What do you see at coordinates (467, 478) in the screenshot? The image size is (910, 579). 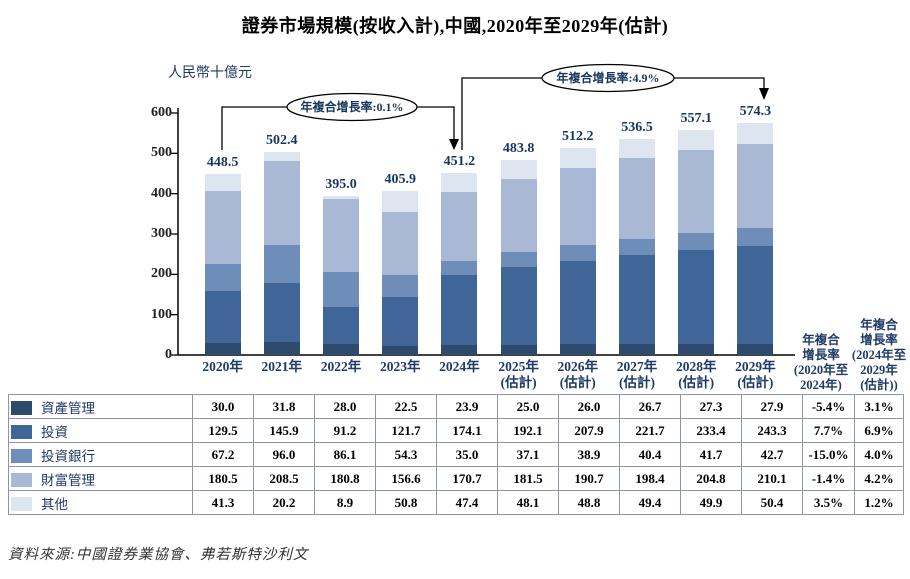 I see `table-value-cell: 170.7` at bounding box center [467, 478].